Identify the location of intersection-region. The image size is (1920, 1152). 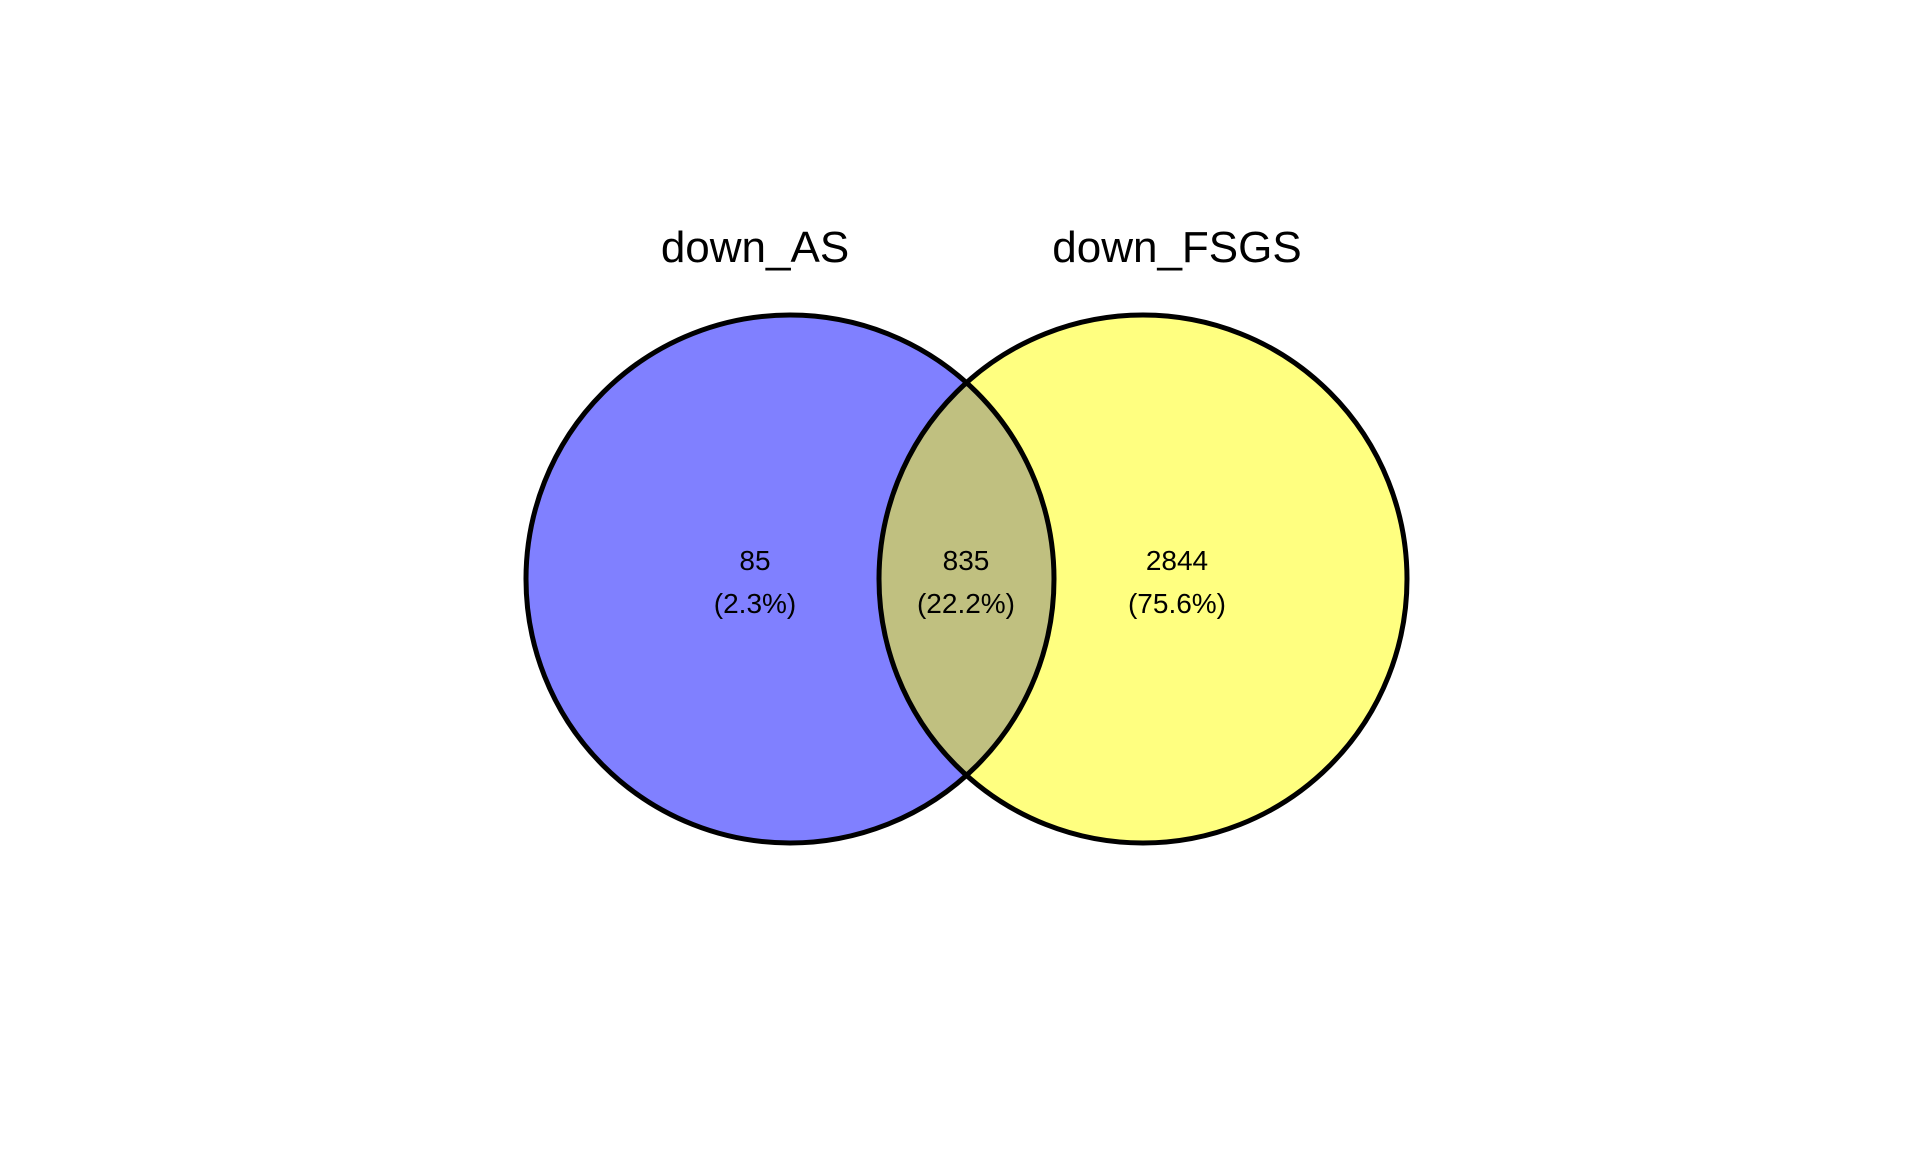
(966, 579).